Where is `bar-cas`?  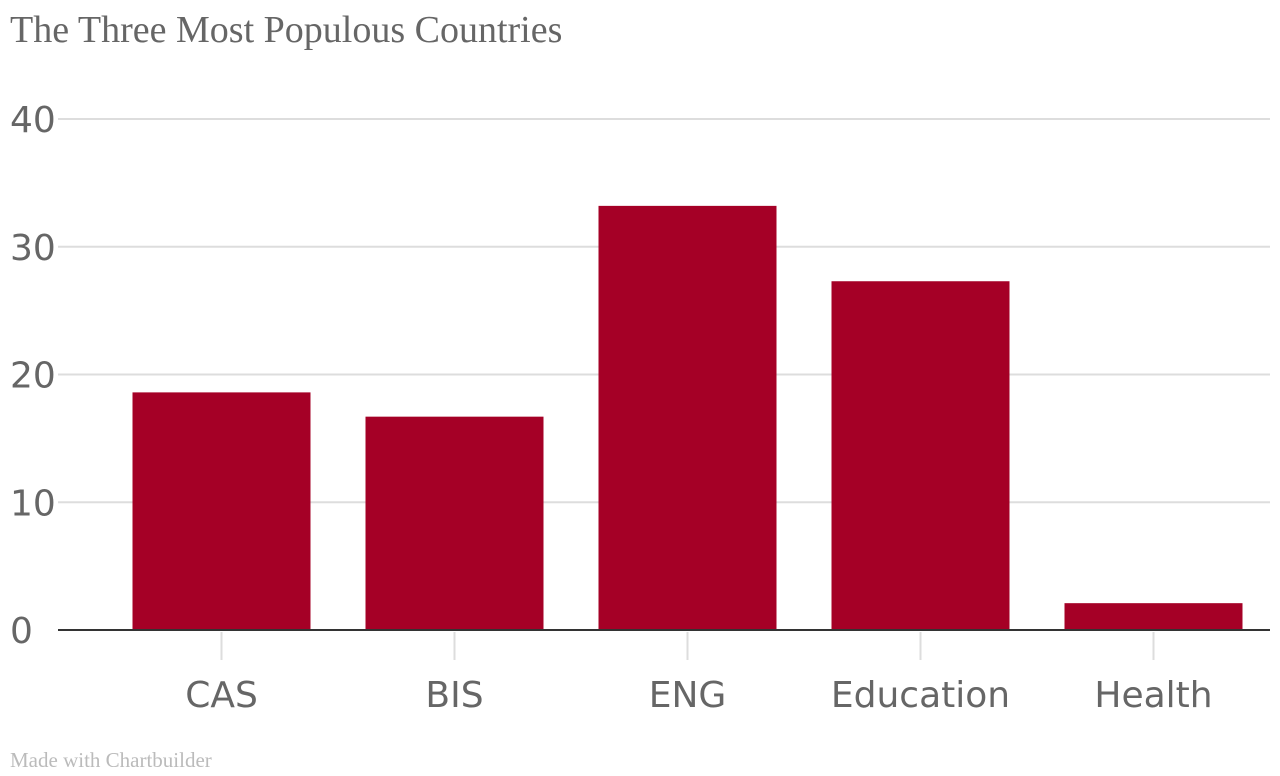 bar-cas is located at coordinates (221, 511).